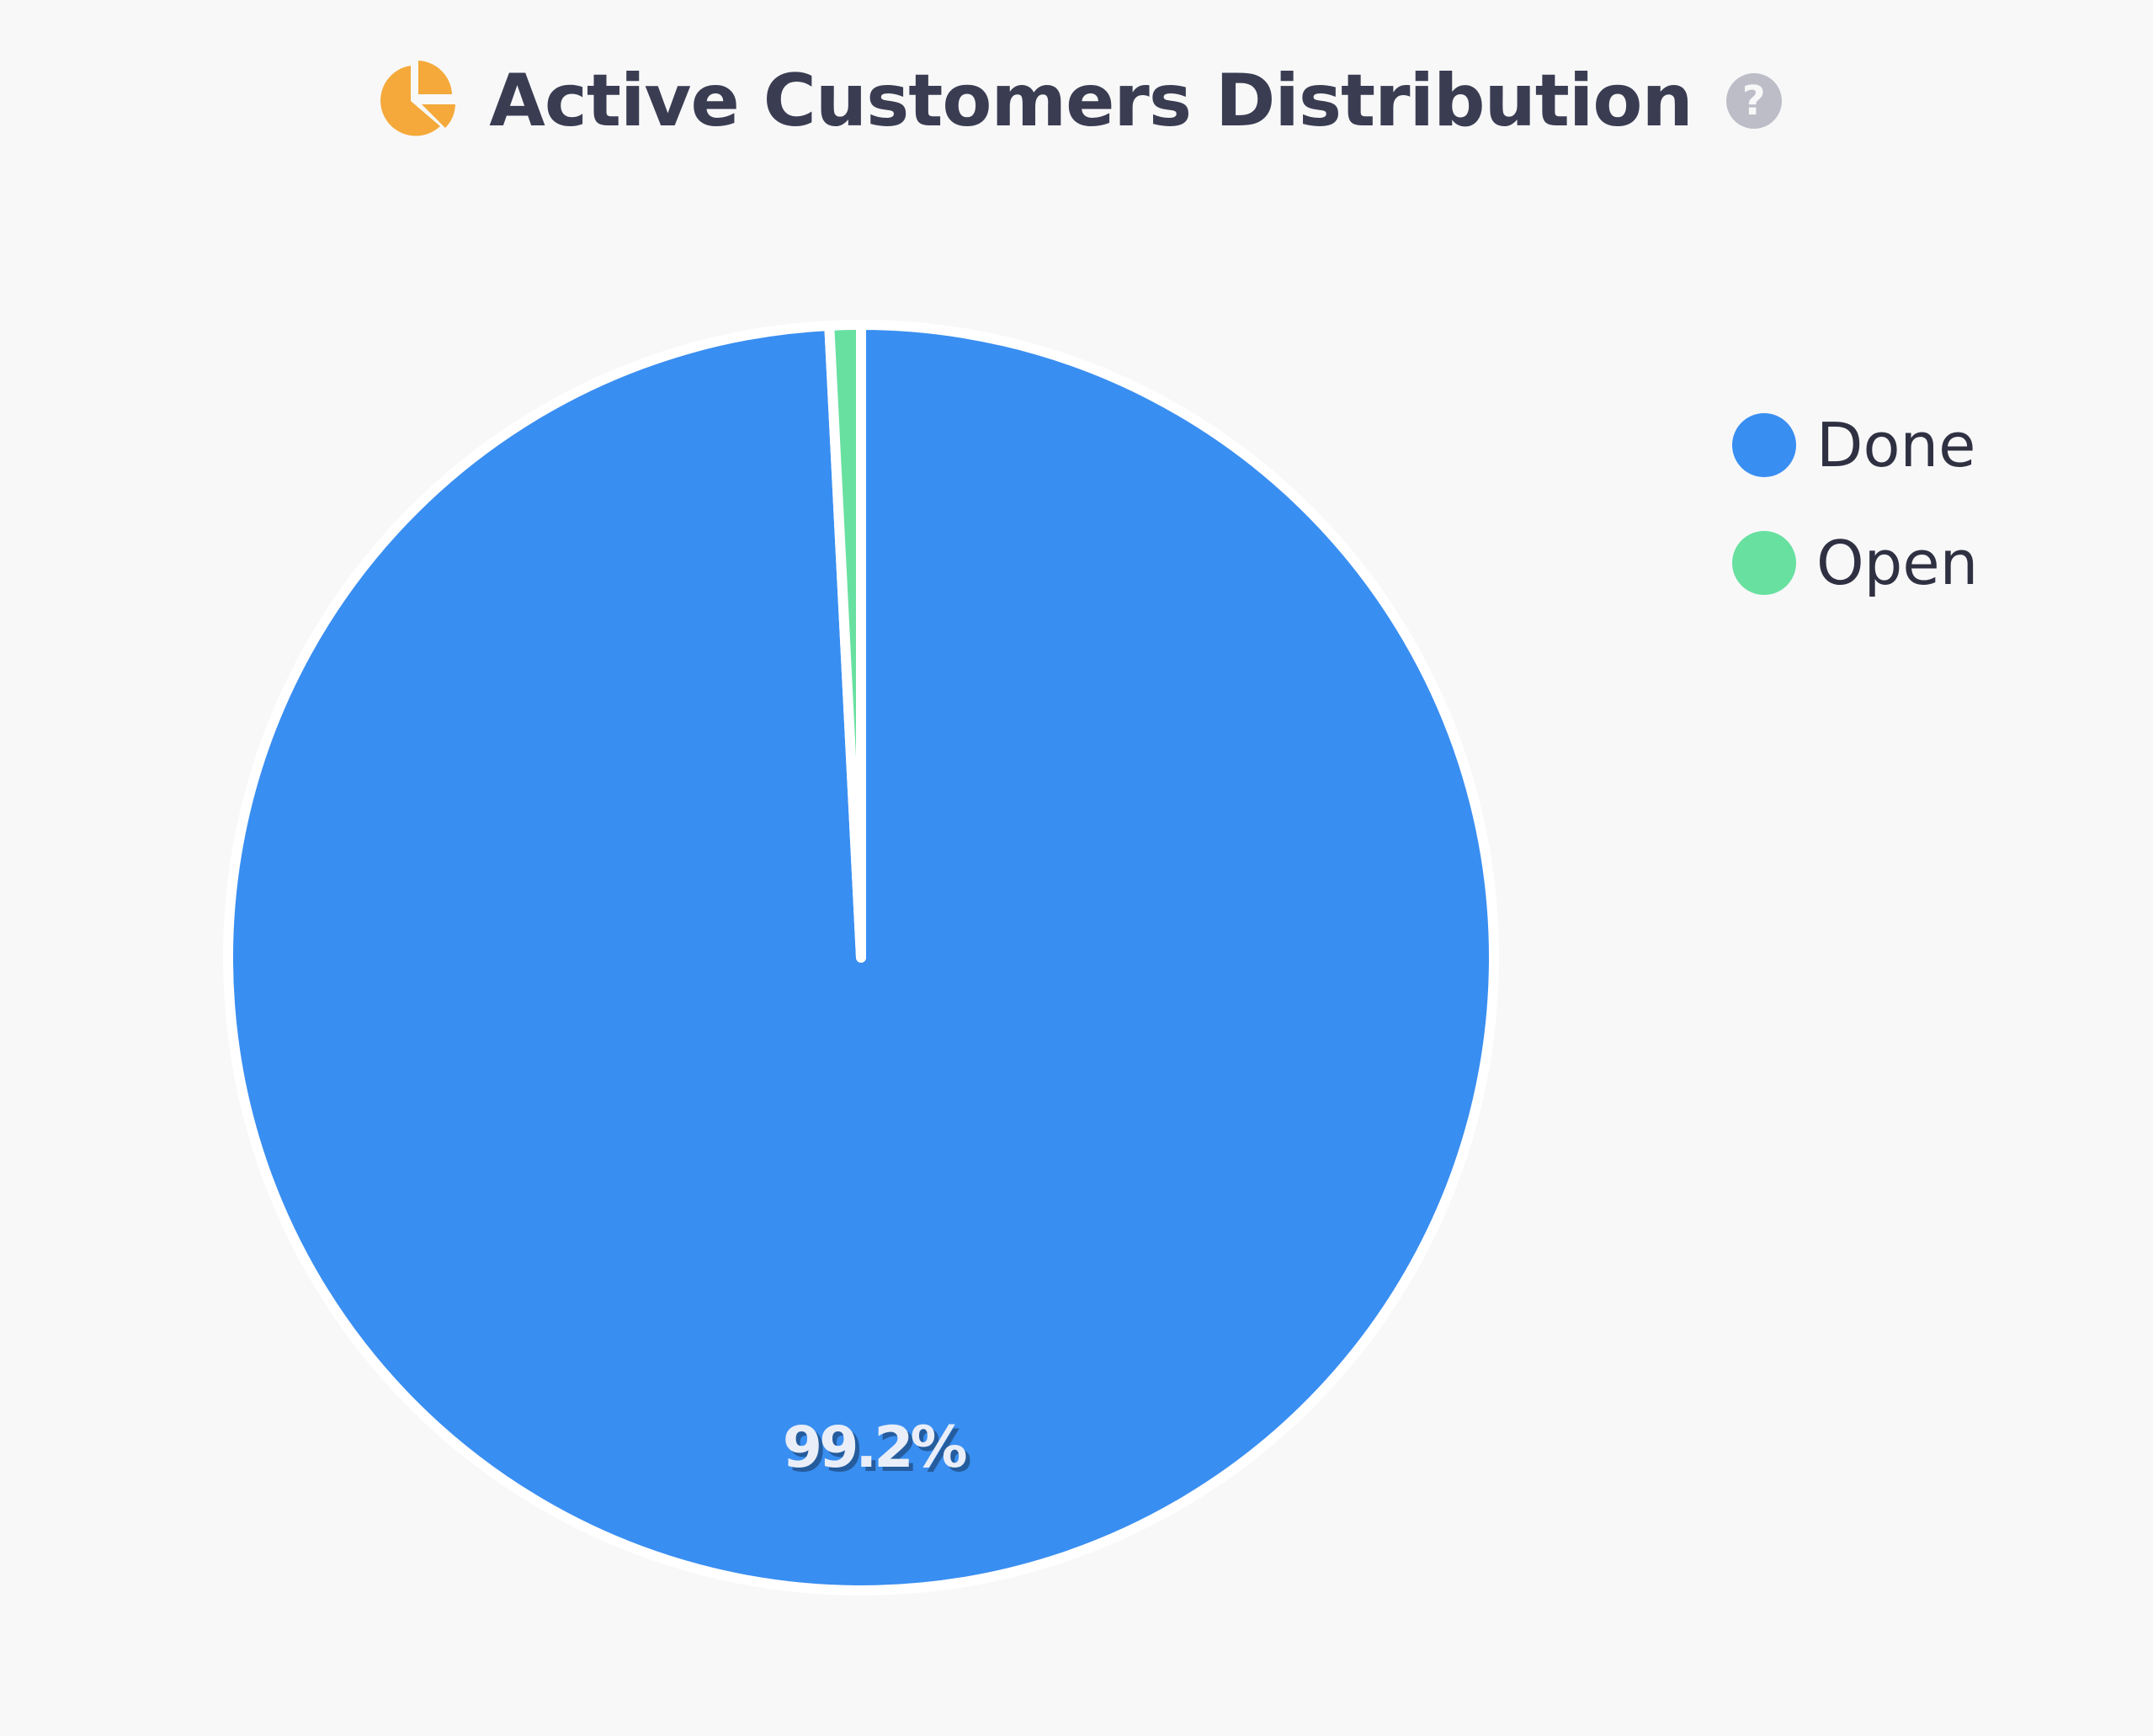 The image size is (2153, 1736). I want to click on widget-header: Active Customers Distribution ?, so click(1076, 100).